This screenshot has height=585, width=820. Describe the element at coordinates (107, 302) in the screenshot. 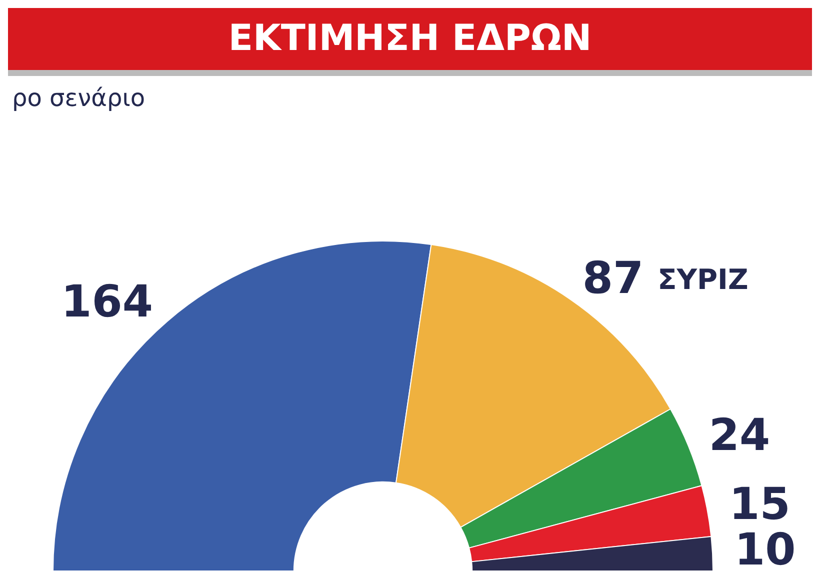

I see `data-label: 164` at that location.